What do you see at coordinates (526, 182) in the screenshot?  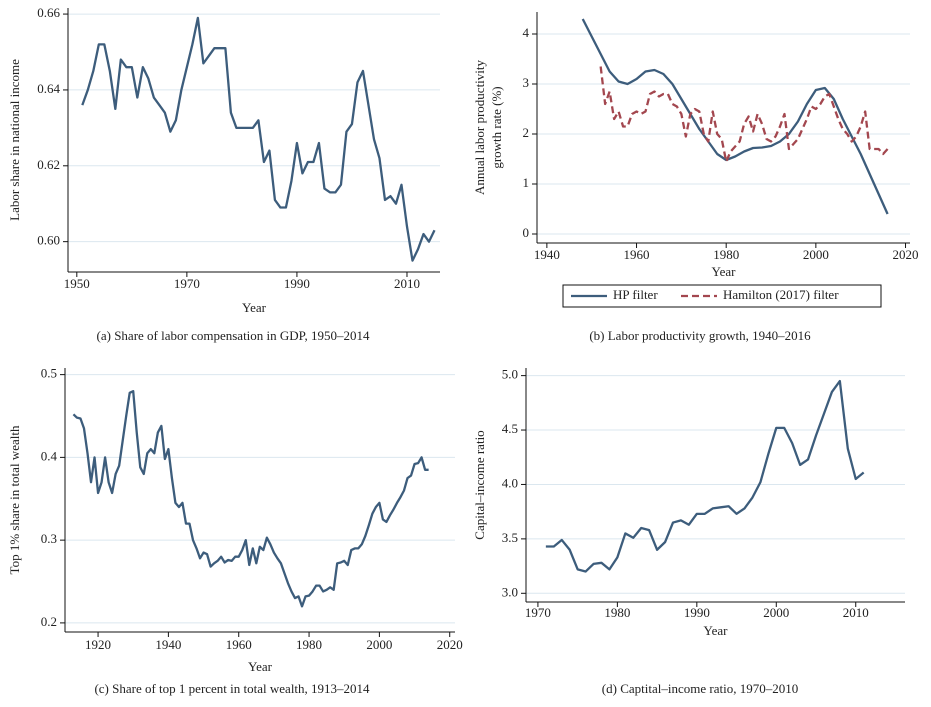 I see `y-tick-label: 1` at bounding box center [526, 182].